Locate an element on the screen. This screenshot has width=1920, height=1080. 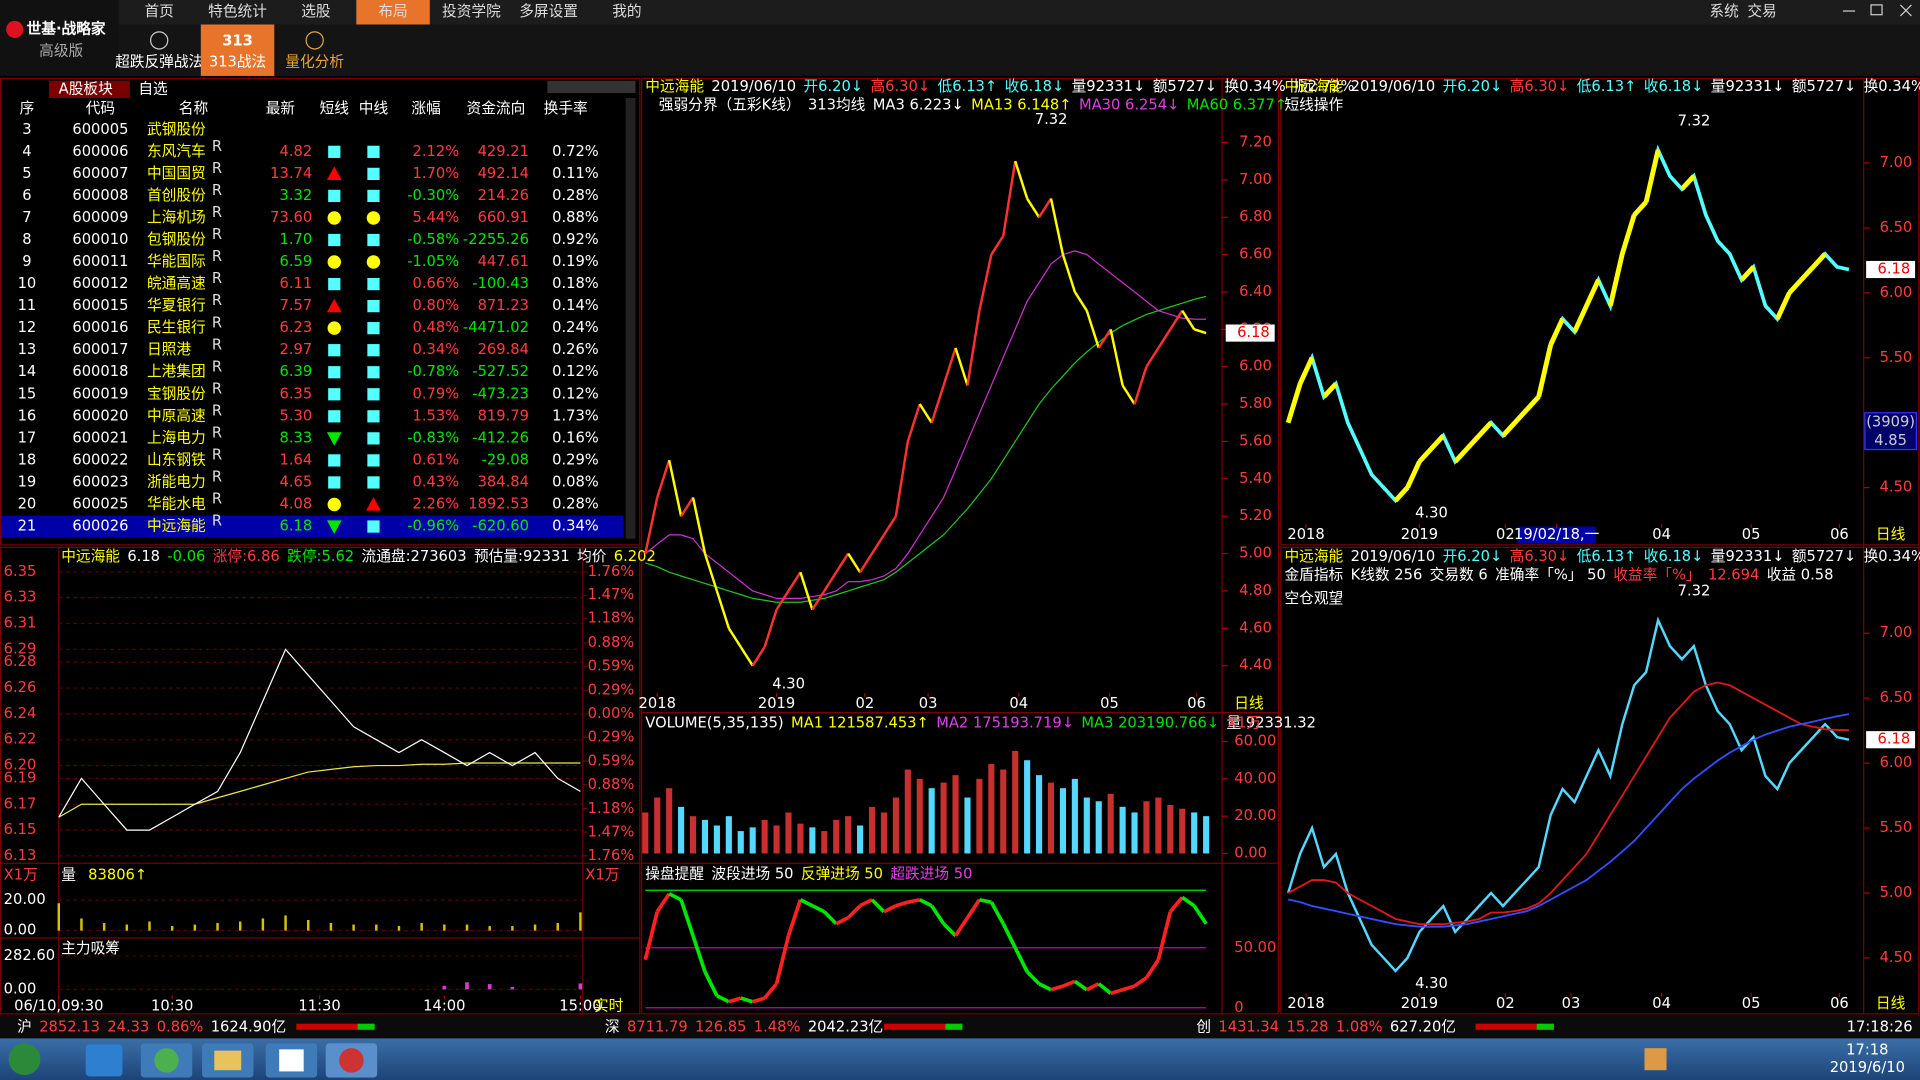
ma-line is located at coordinates (1568, 820).